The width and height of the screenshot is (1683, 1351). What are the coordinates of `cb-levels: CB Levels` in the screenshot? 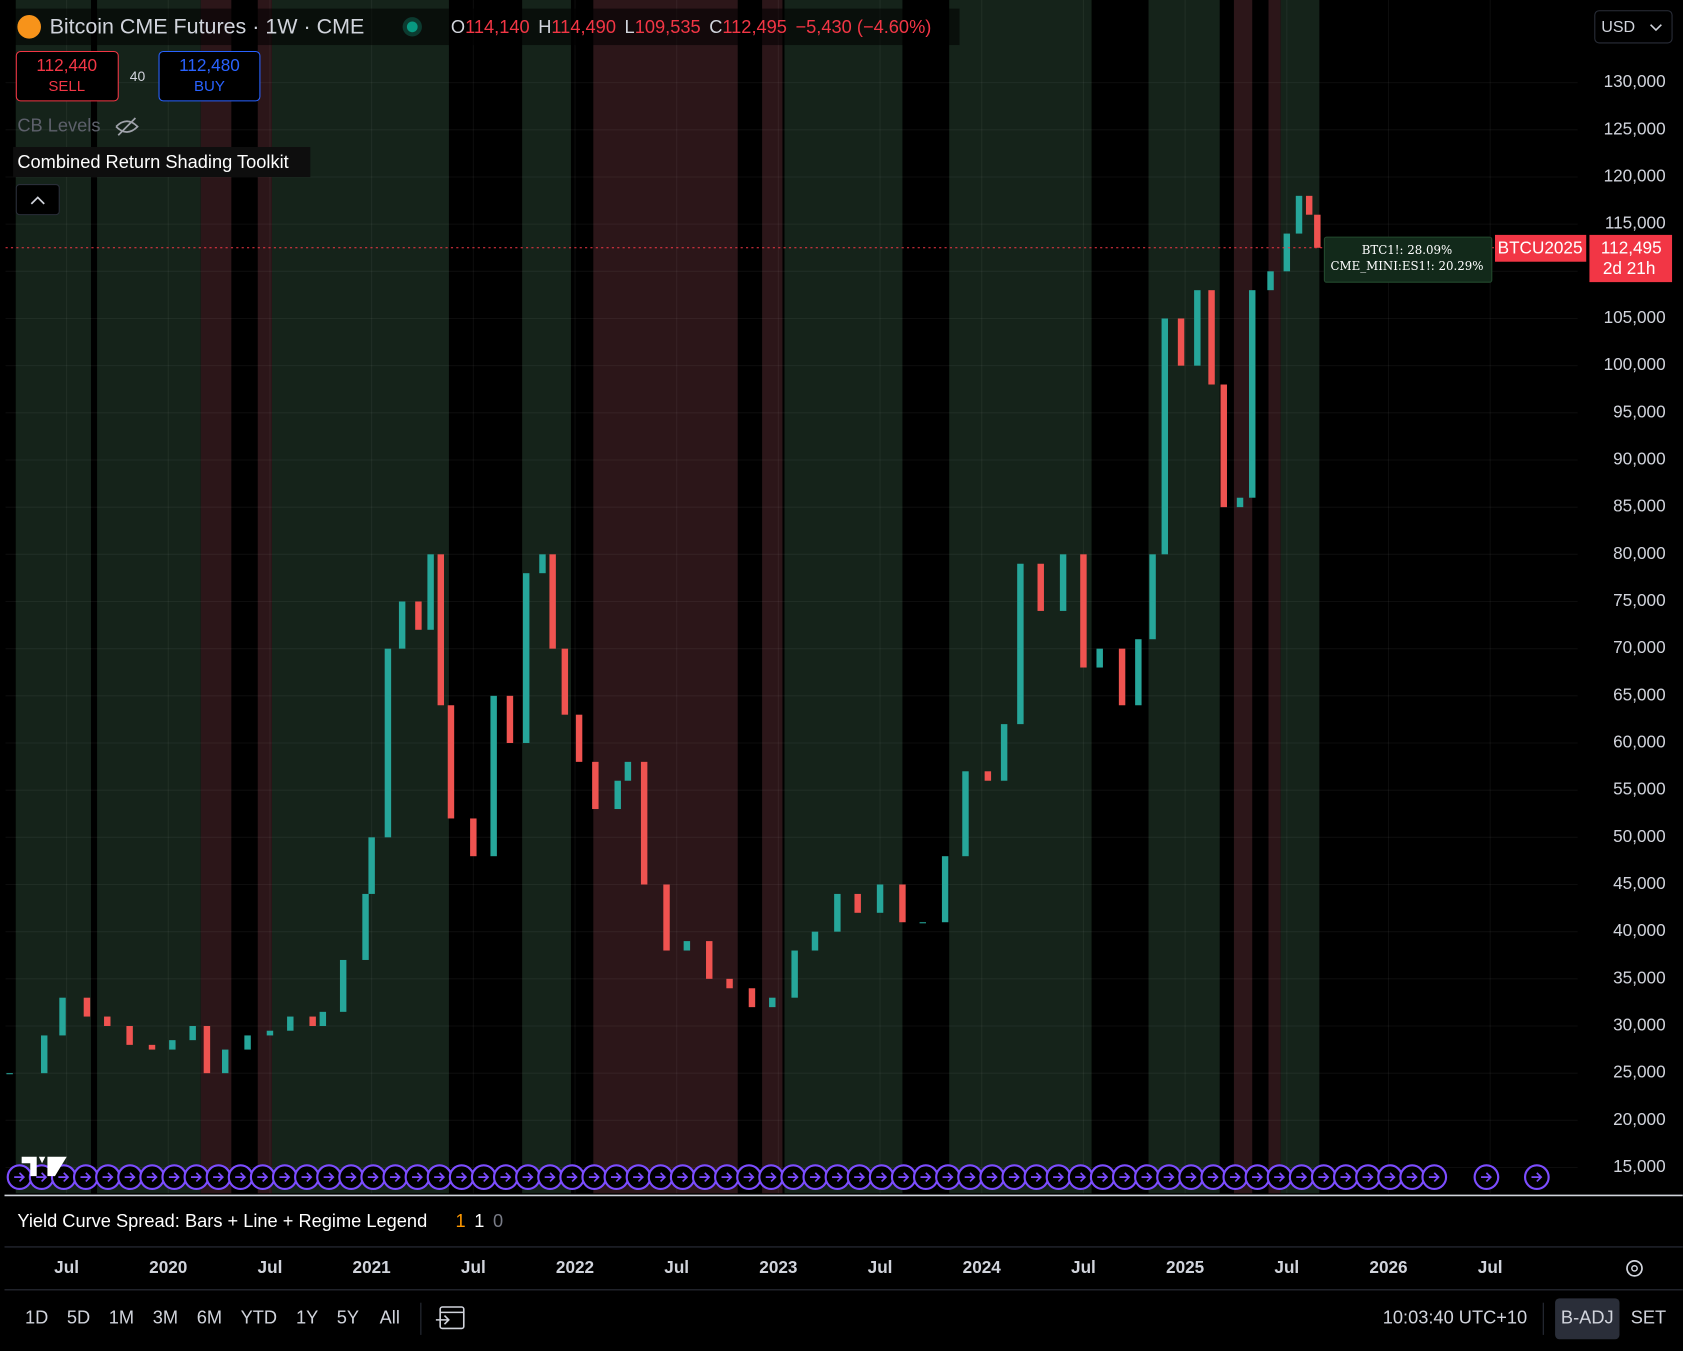 It's located at (58, 124).